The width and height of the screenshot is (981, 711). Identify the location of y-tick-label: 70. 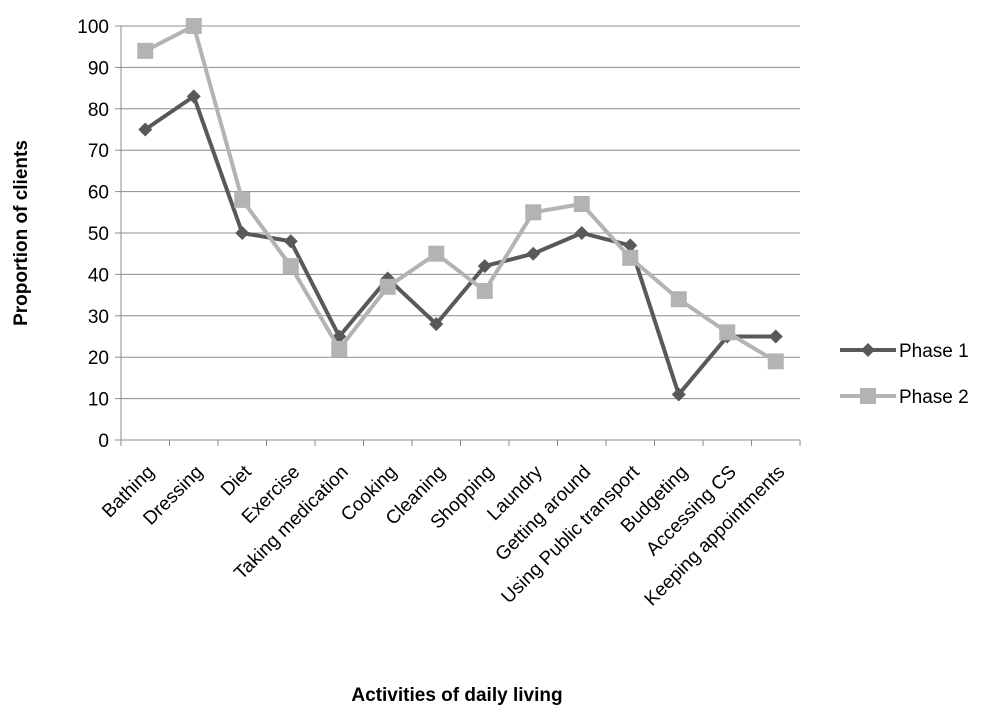
(98, 151).